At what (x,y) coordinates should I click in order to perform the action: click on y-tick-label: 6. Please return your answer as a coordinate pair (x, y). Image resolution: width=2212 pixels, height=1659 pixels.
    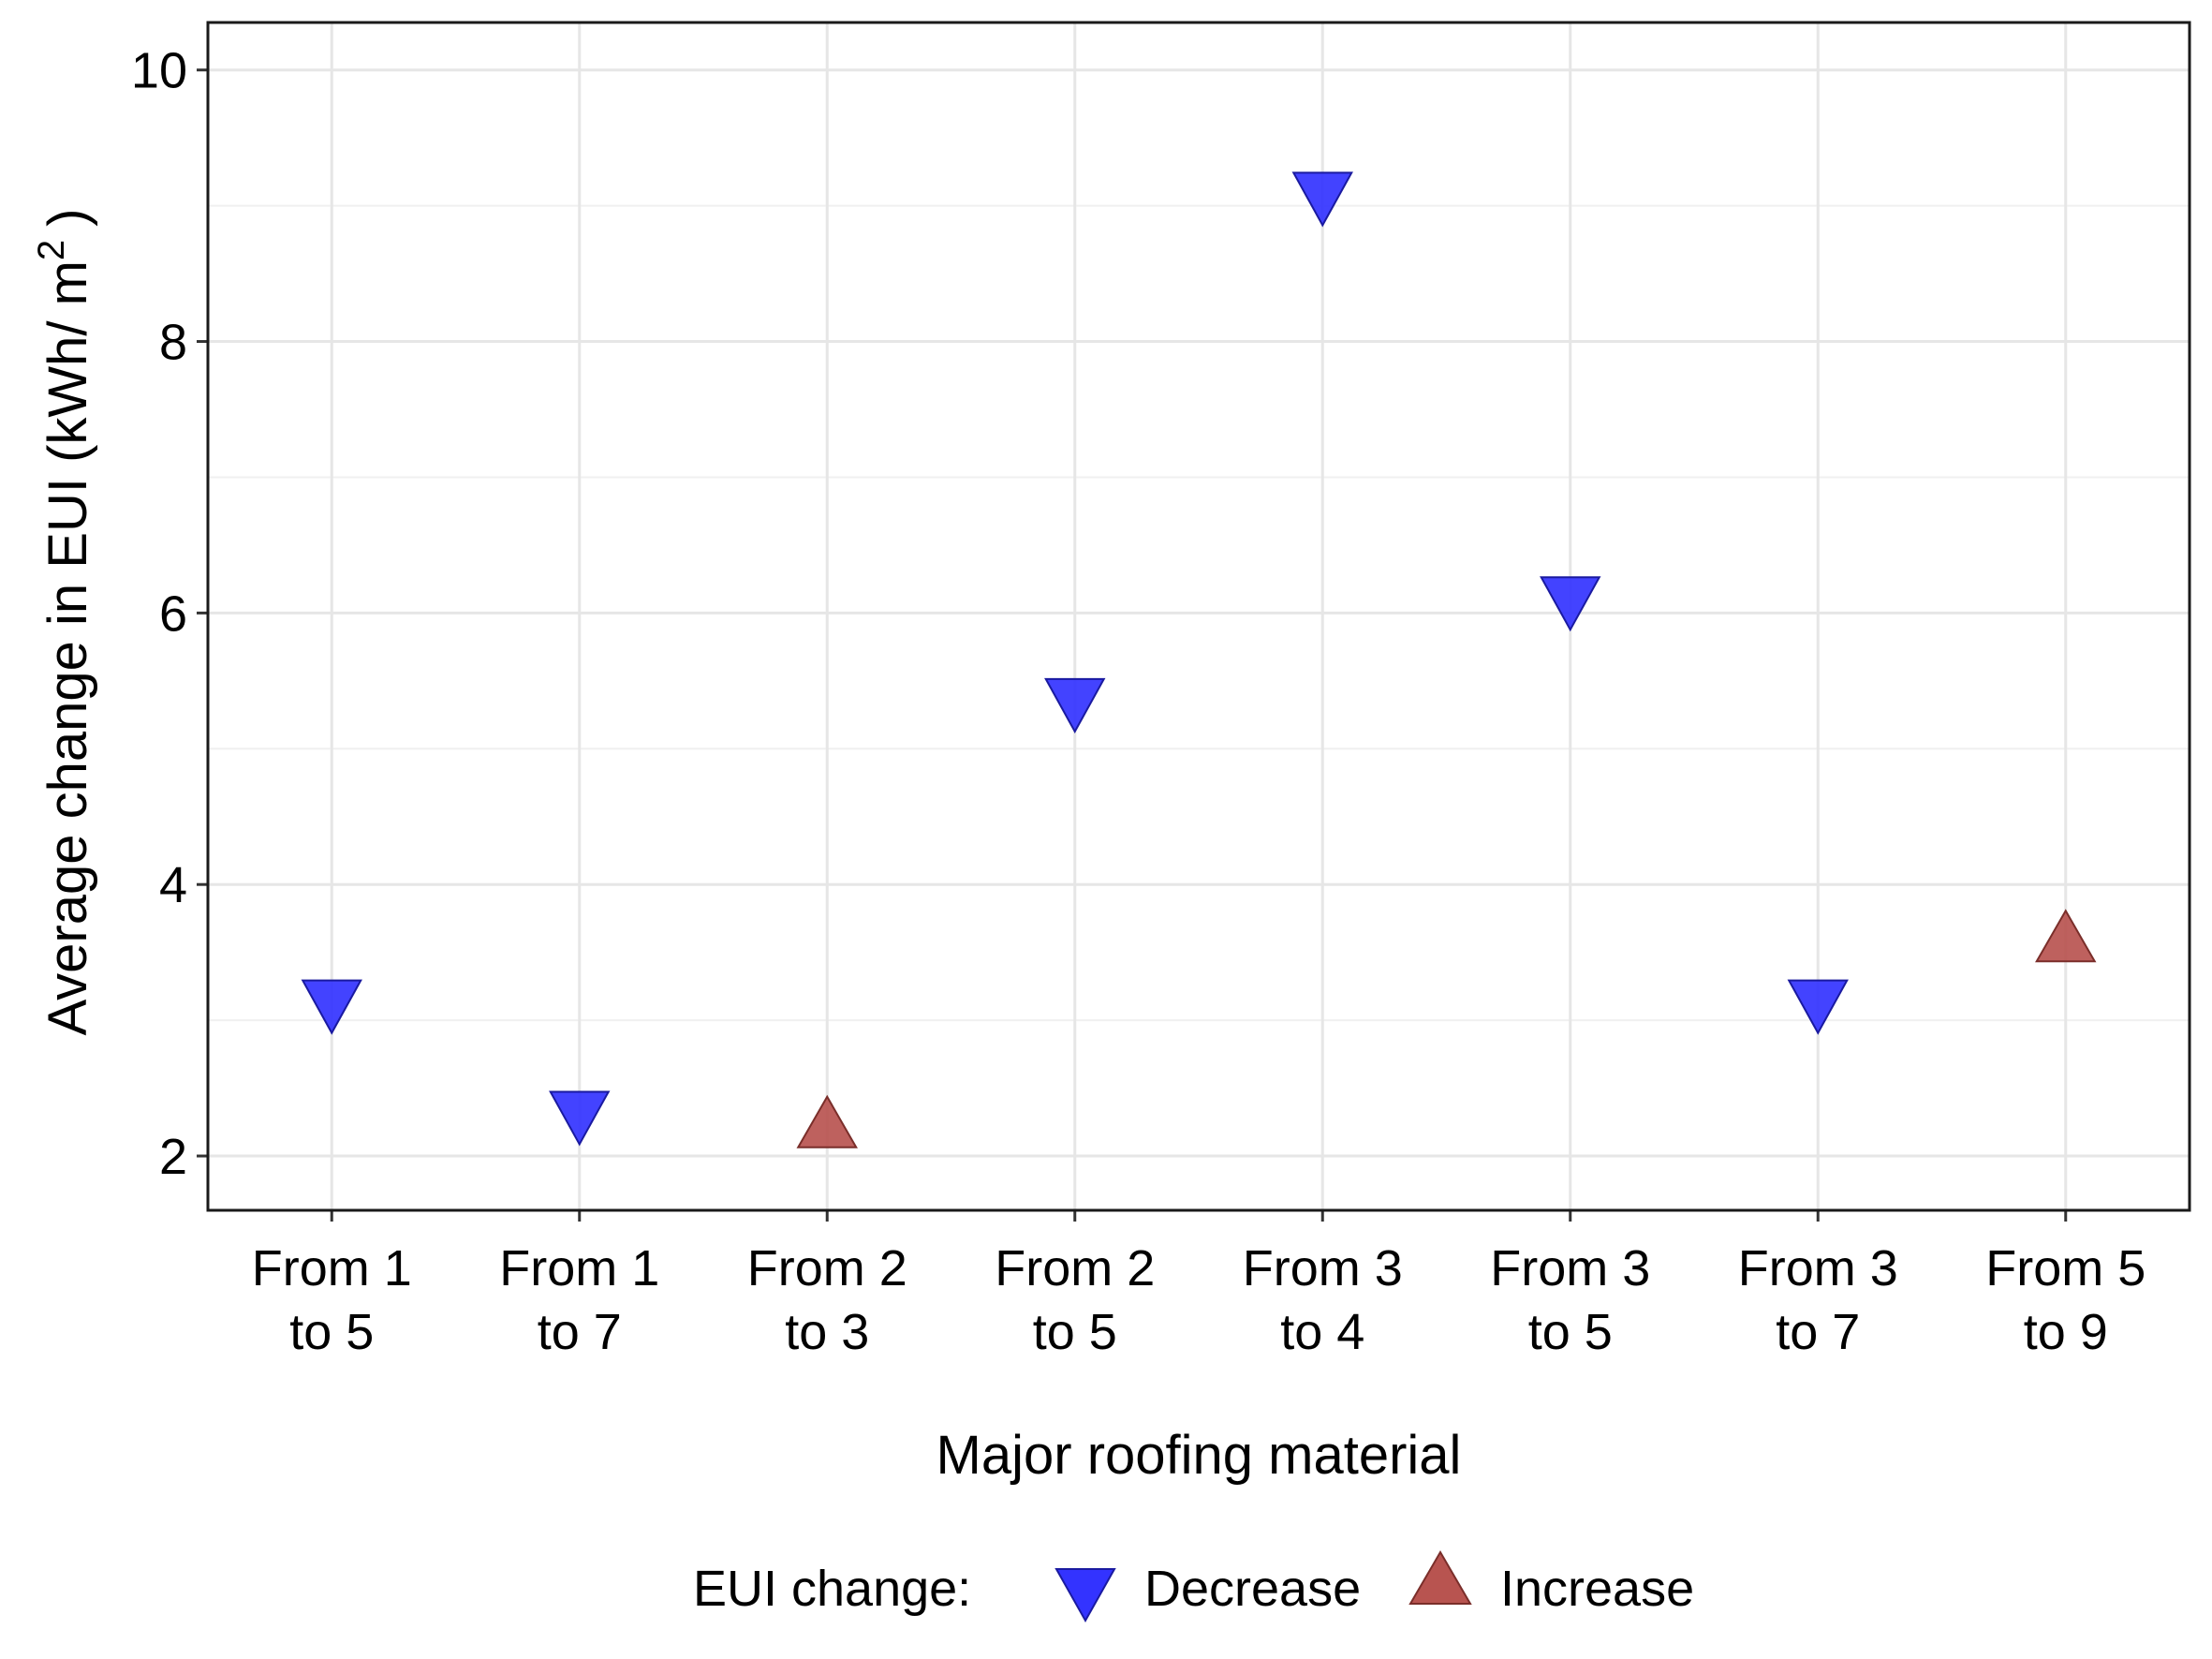
    Looking at the image, I should click on (173, 613).